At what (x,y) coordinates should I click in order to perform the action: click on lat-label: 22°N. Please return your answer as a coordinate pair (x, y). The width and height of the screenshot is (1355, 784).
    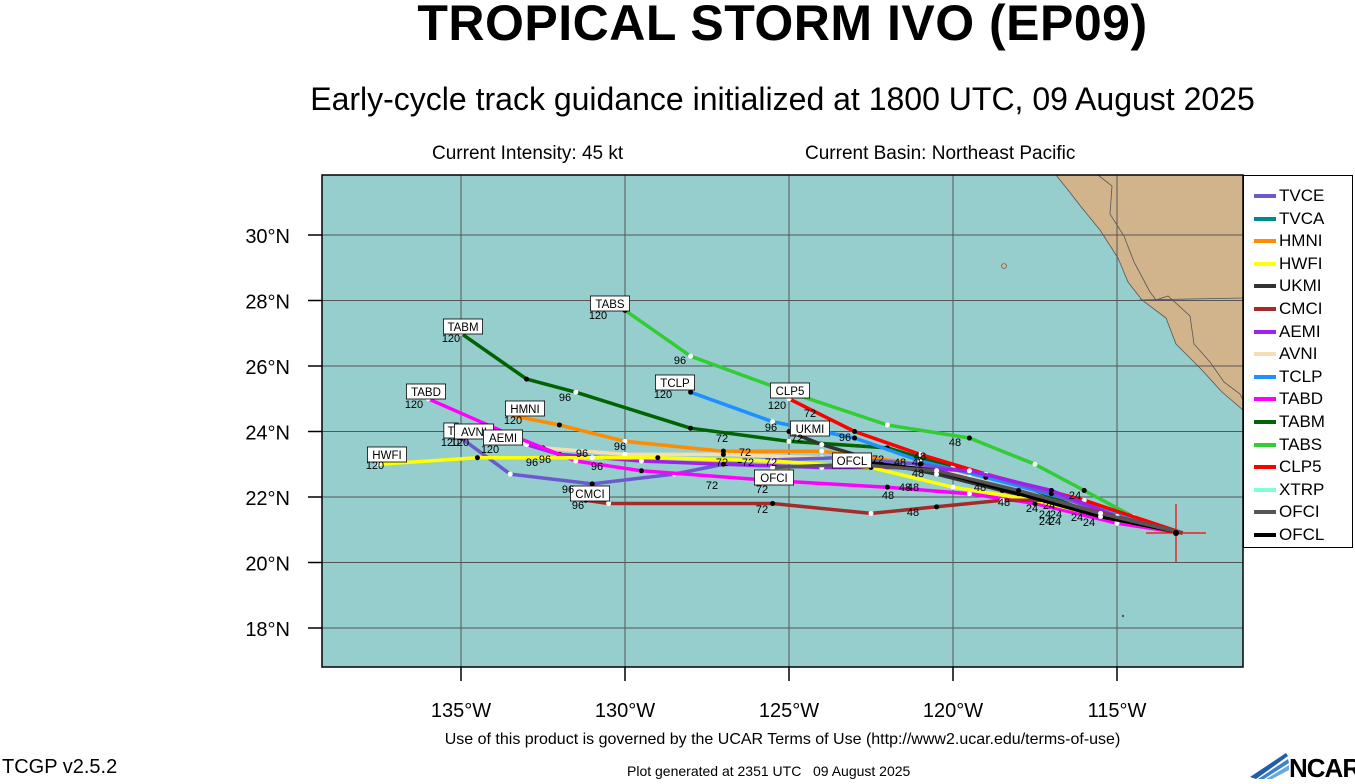
    Looking at the image, I should click on (267, 499).